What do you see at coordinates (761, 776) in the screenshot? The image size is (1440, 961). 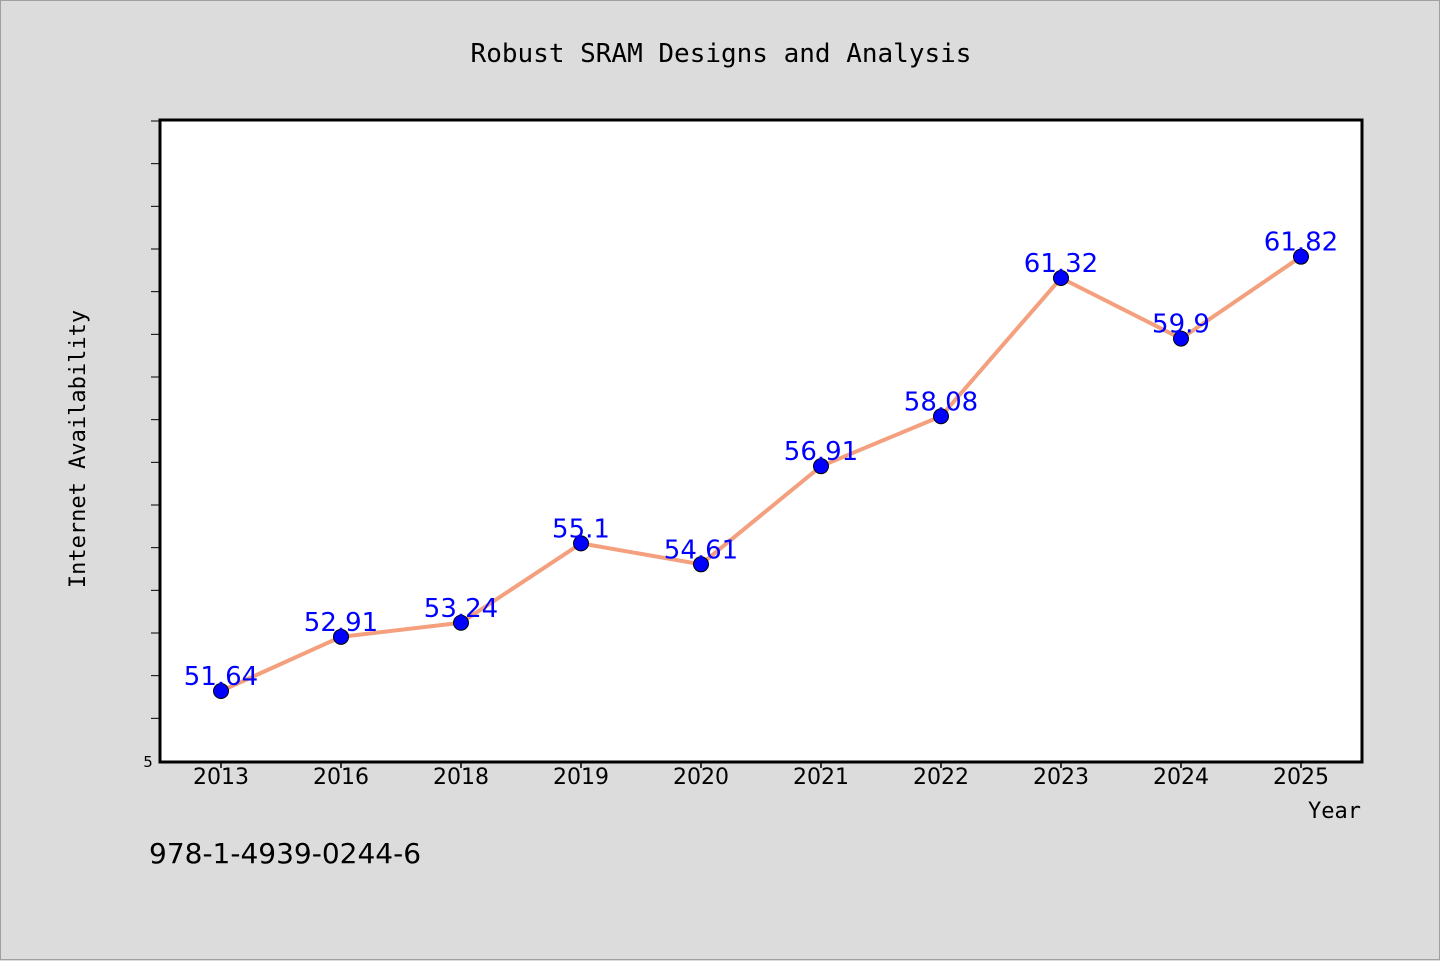 I see `x-axis-ticks: 2013 2016 2018 2019 2020 2021 2022 2023 2024 2025` at bounding box center [761, 776].